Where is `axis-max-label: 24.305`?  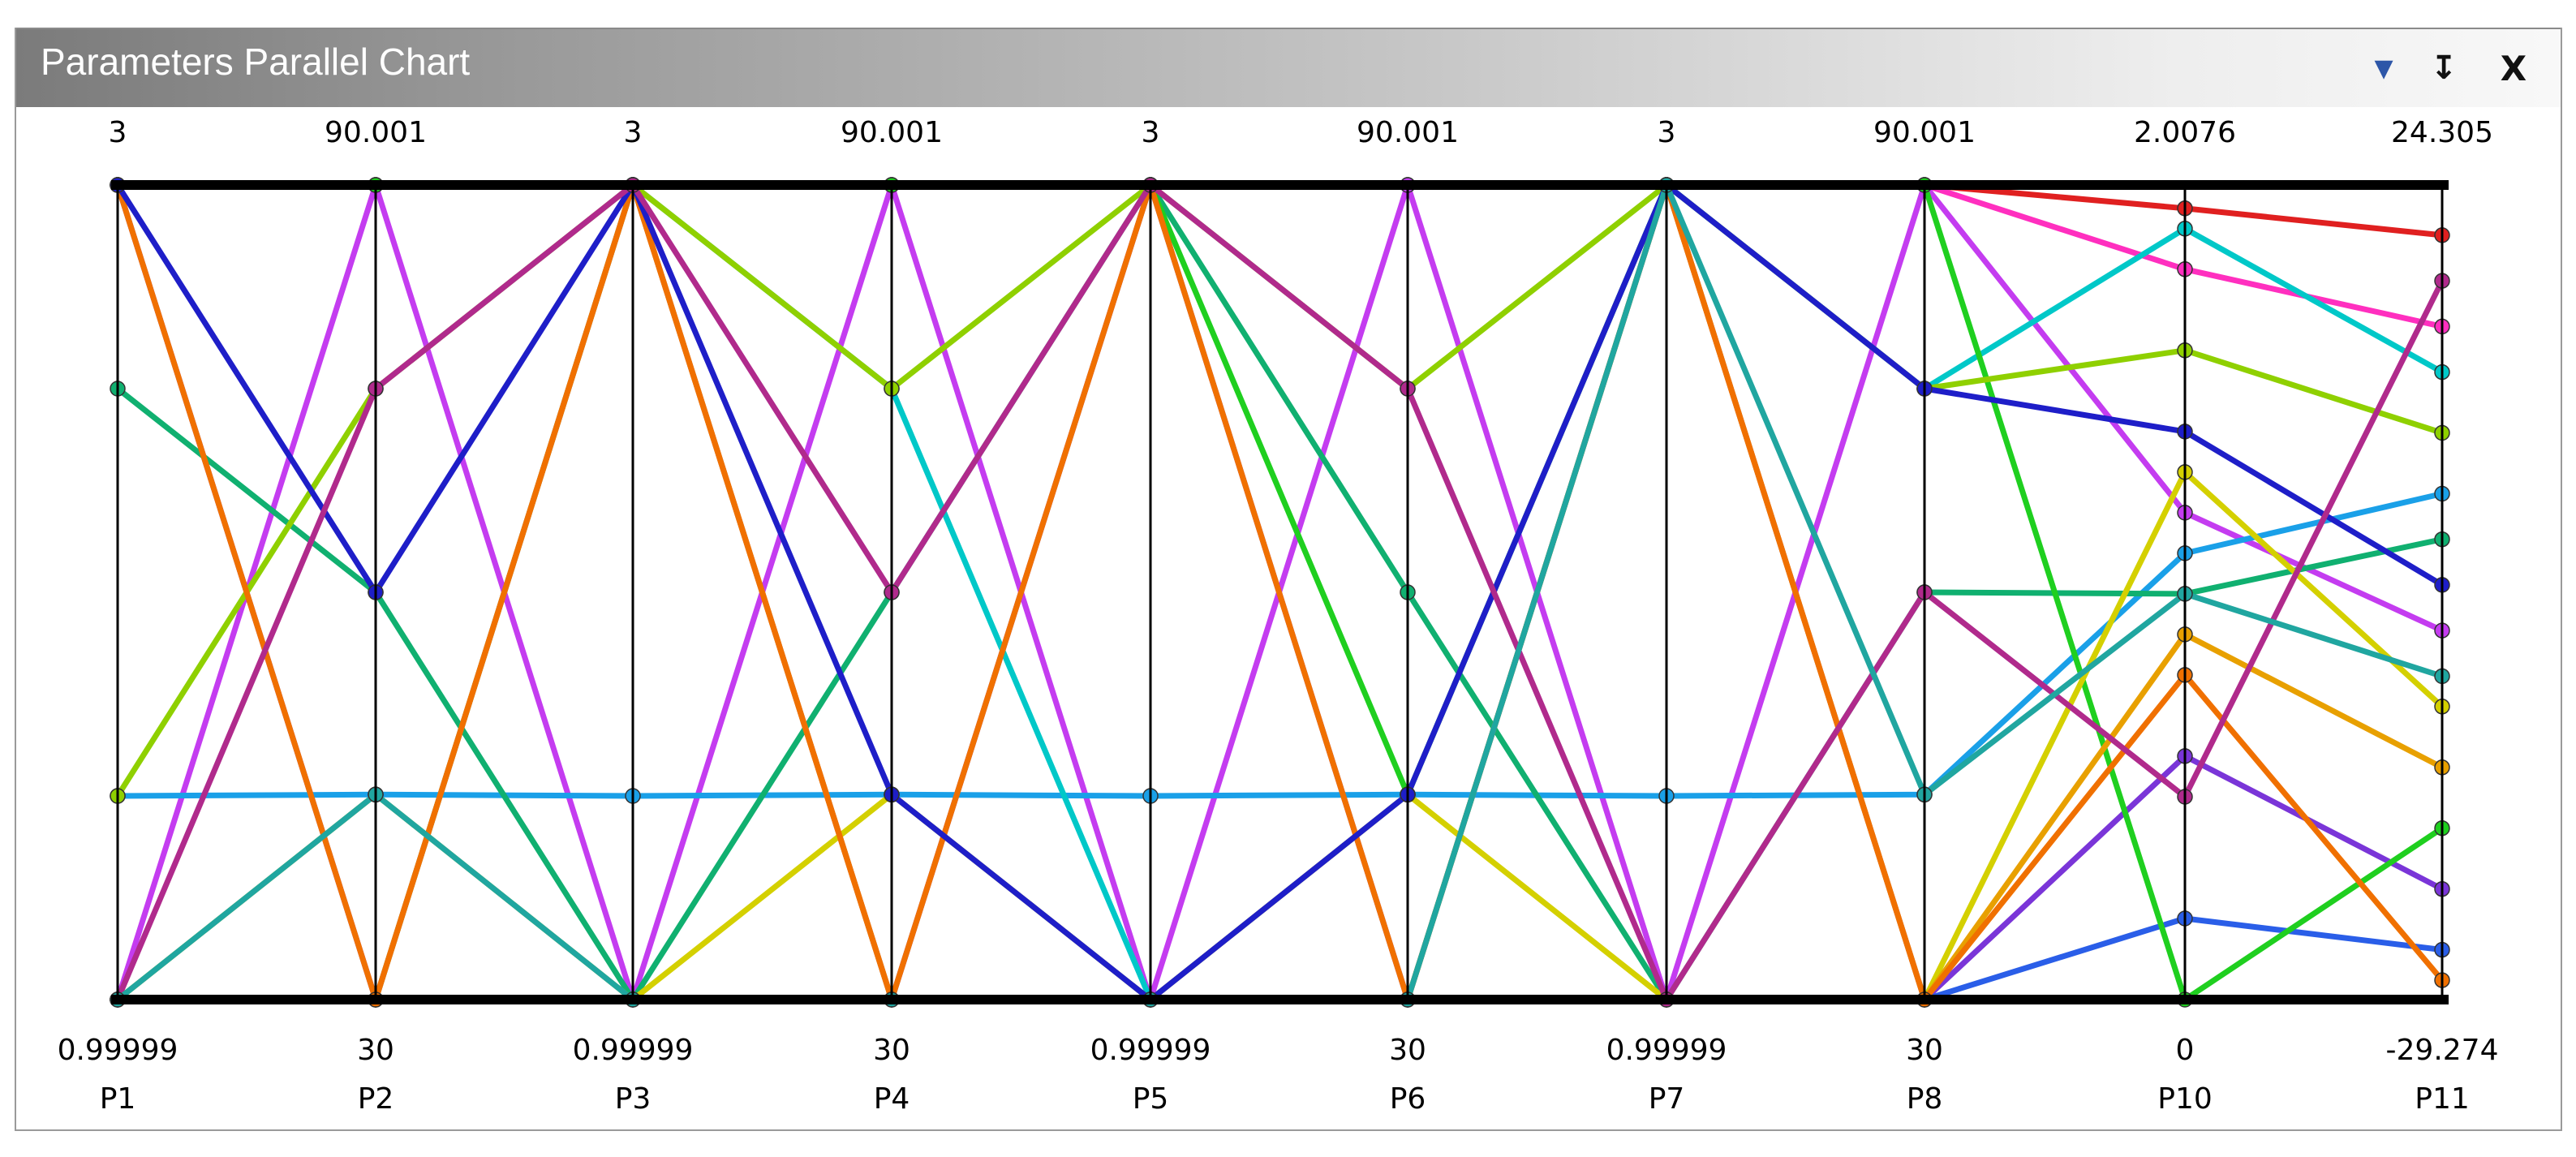 axis-max-label: 24.305 is located at coordinates (2442, 132).